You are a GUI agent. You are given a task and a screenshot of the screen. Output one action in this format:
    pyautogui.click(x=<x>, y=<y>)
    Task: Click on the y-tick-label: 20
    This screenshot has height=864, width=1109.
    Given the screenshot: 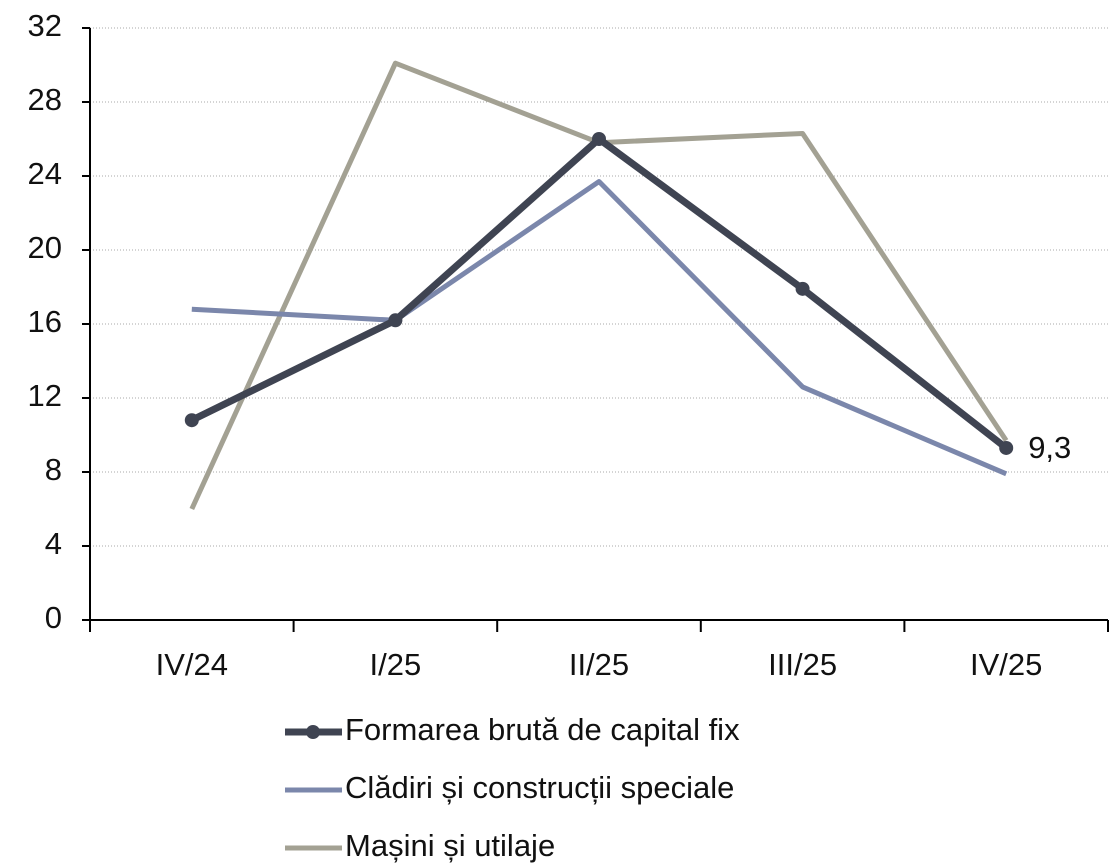 What is the action you would take?
    pyautogui.click(x=45, y=247)
    